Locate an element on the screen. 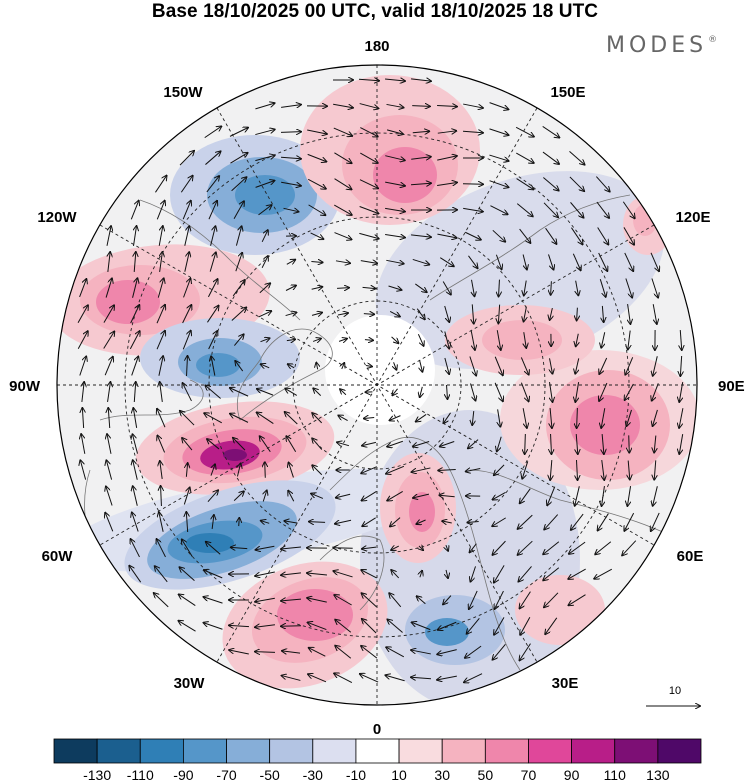 The image size is (750, 783). colorbar-tick-label: 30 is located at coordinates (442, 775).